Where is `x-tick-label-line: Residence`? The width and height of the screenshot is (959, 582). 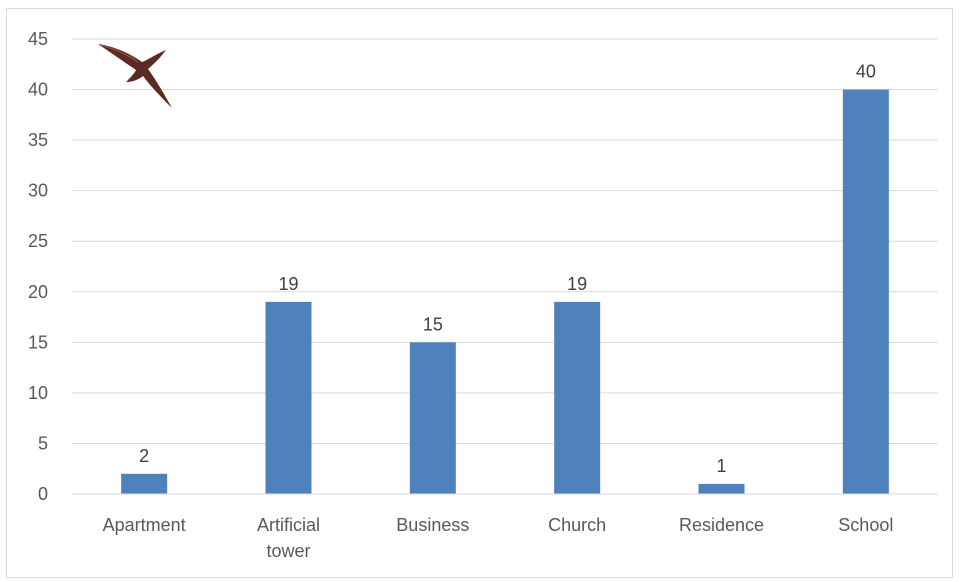
x-tick-label-line: Residence is located at coordinates (721, 525).